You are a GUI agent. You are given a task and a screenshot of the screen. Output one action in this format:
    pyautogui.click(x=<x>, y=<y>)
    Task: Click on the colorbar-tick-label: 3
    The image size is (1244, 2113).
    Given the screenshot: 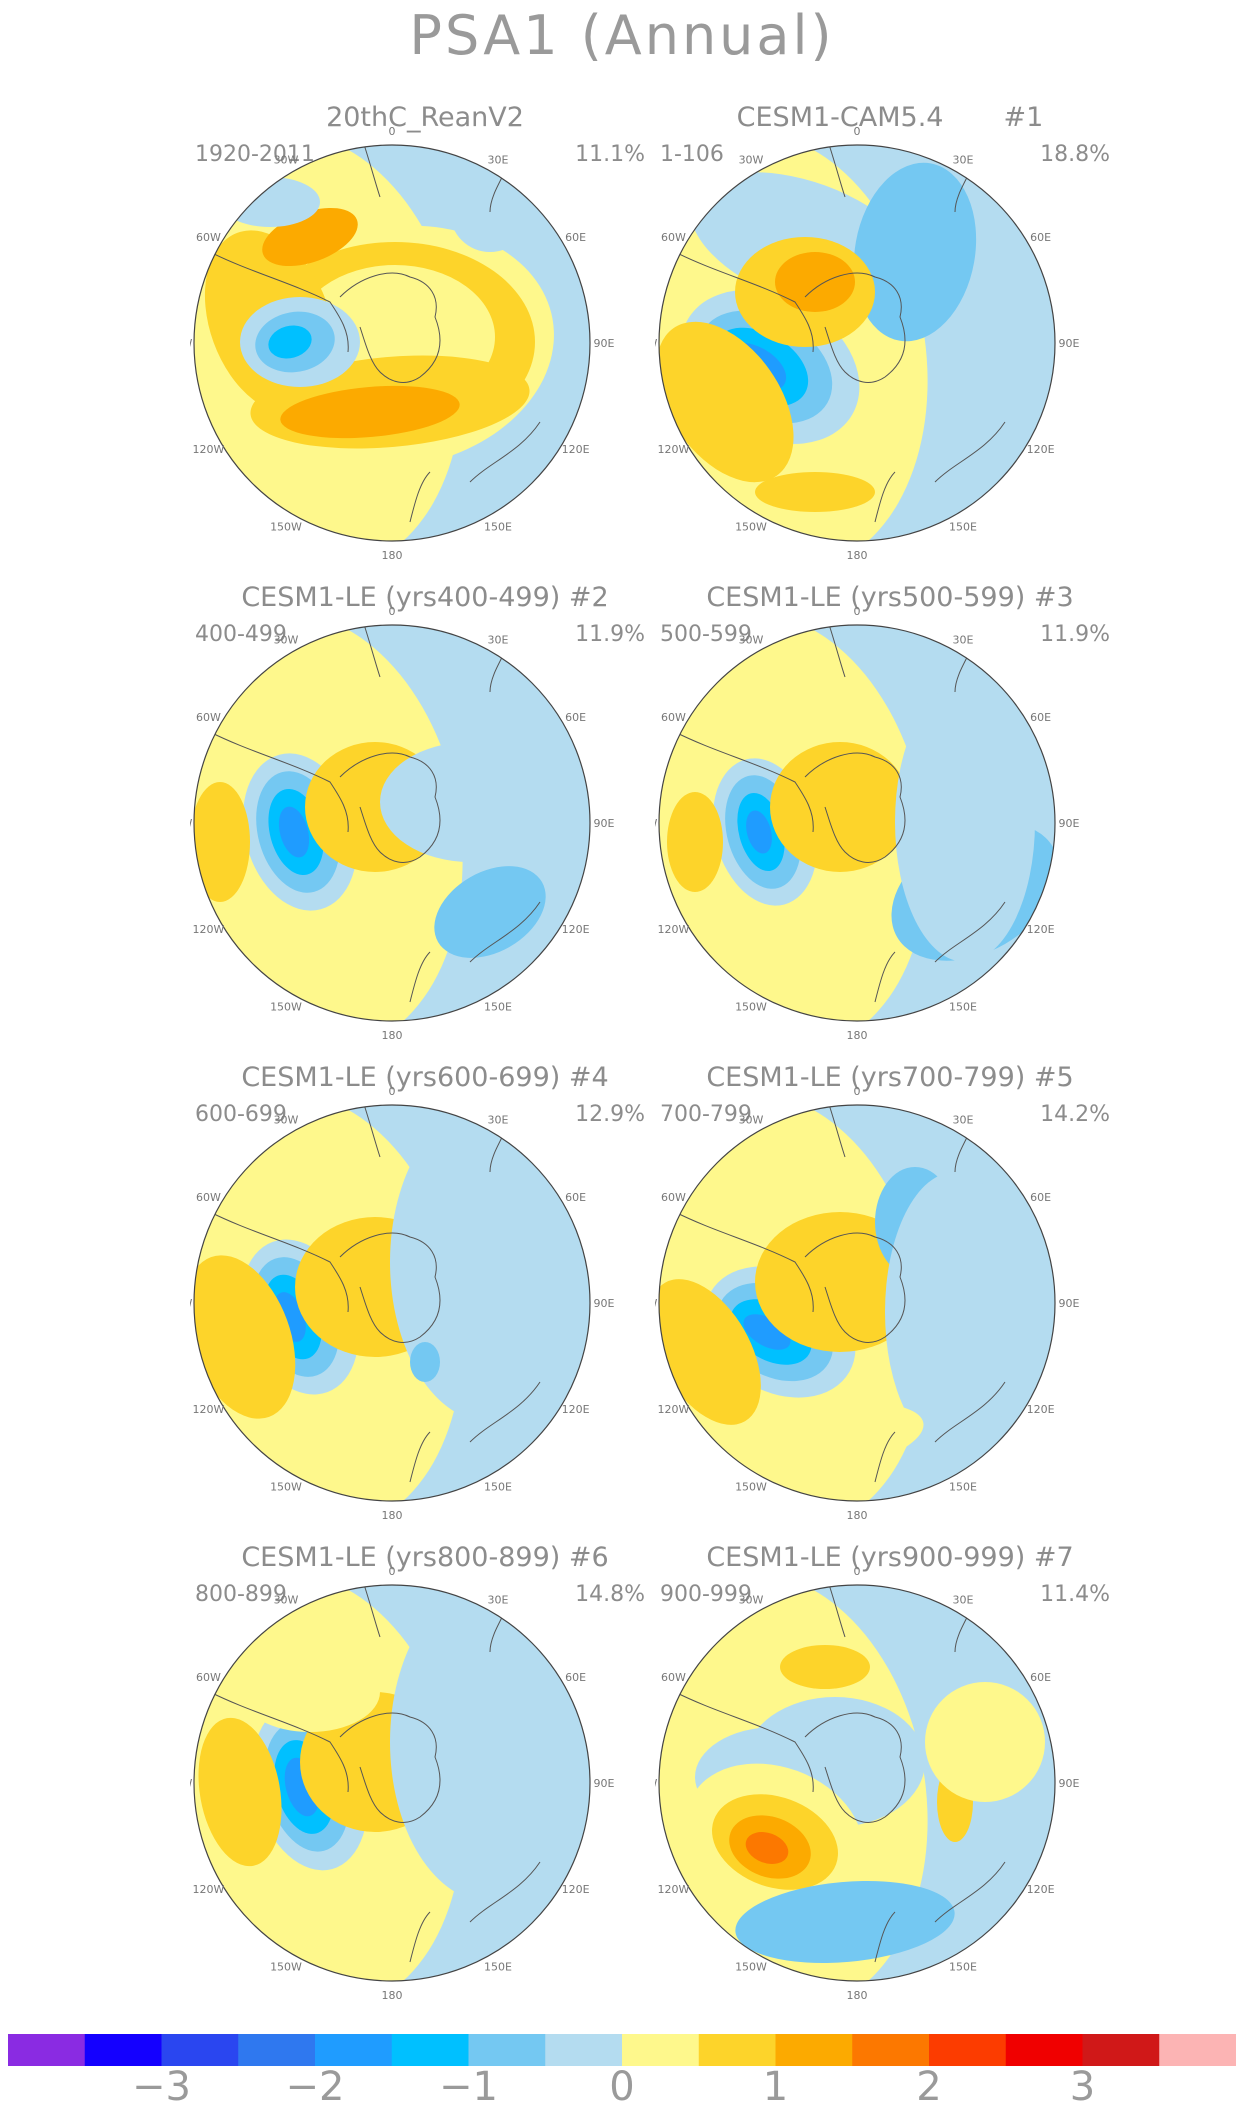 What is the action you would take?
    pyautogui.click(x=1082, y=2087)
    